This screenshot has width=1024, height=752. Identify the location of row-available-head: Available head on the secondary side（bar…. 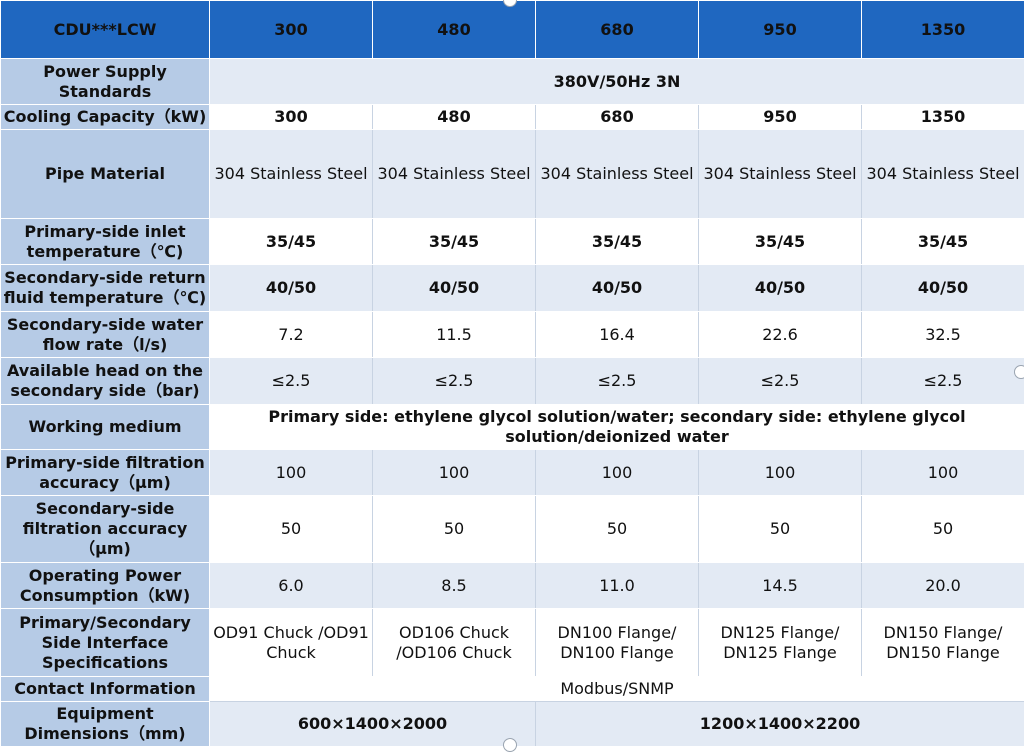
(512, 381).